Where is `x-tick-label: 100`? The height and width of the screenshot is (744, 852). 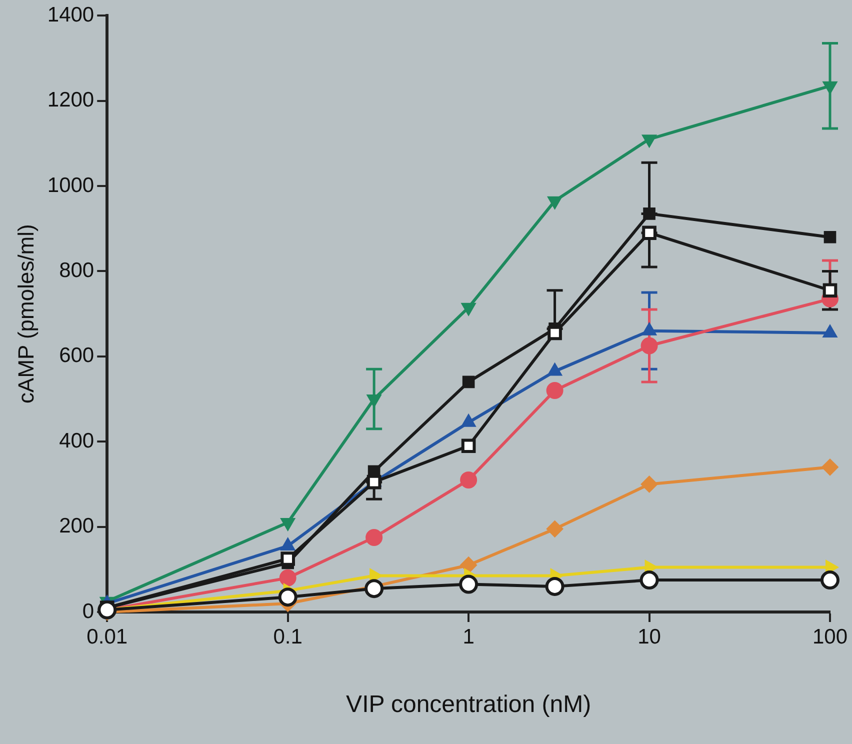
x-tick-label: 100 is located at coordinates (830, 636).